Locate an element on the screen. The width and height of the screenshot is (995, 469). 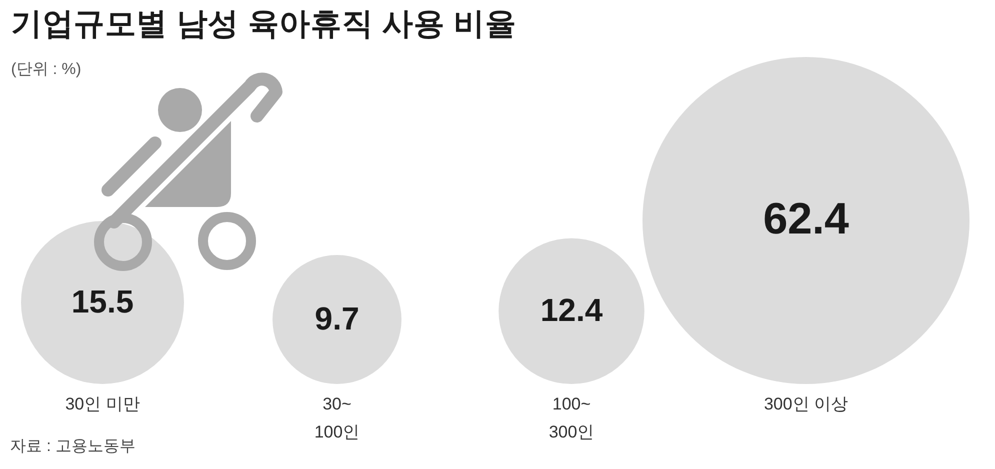
category-label: 30~ 100인 is located at coordinates (337, 418).